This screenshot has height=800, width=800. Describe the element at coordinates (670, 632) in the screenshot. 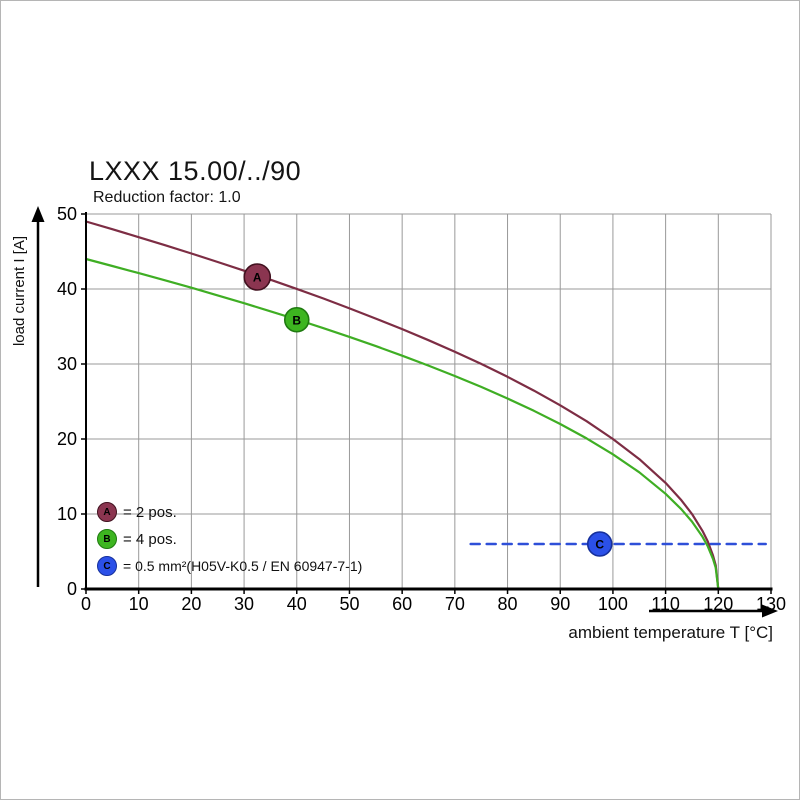

I see `x-axis-label: ambient temperature T [°C]` at that location.